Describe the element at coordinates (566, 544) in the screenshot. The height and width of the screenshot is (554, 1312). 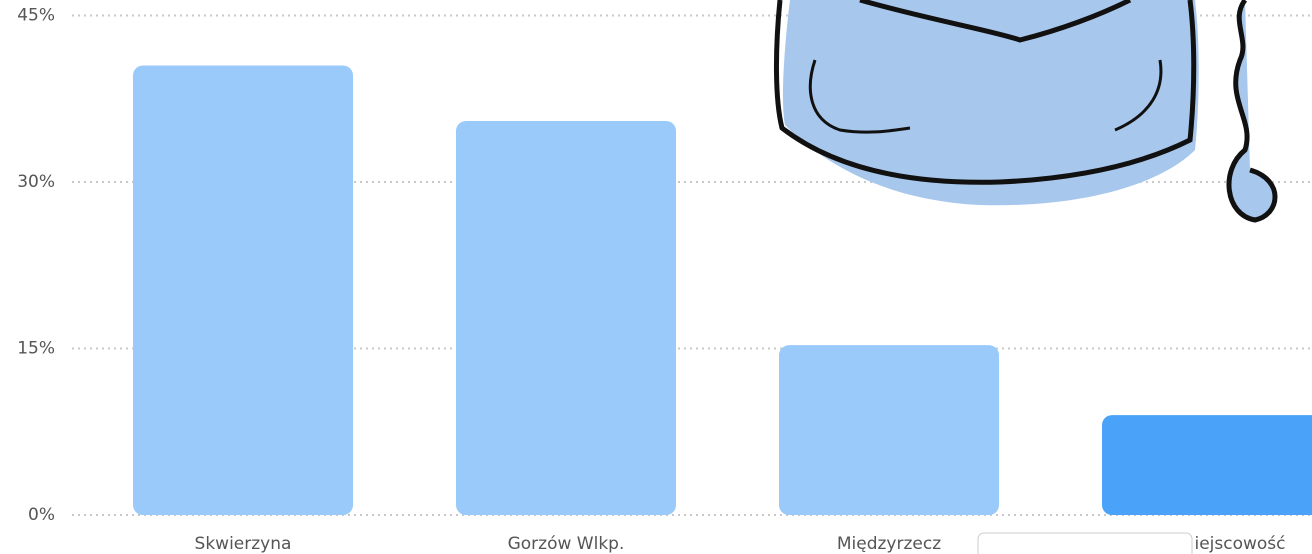
I see `x-tick-label: Gorzów Wlkp.` at that location.